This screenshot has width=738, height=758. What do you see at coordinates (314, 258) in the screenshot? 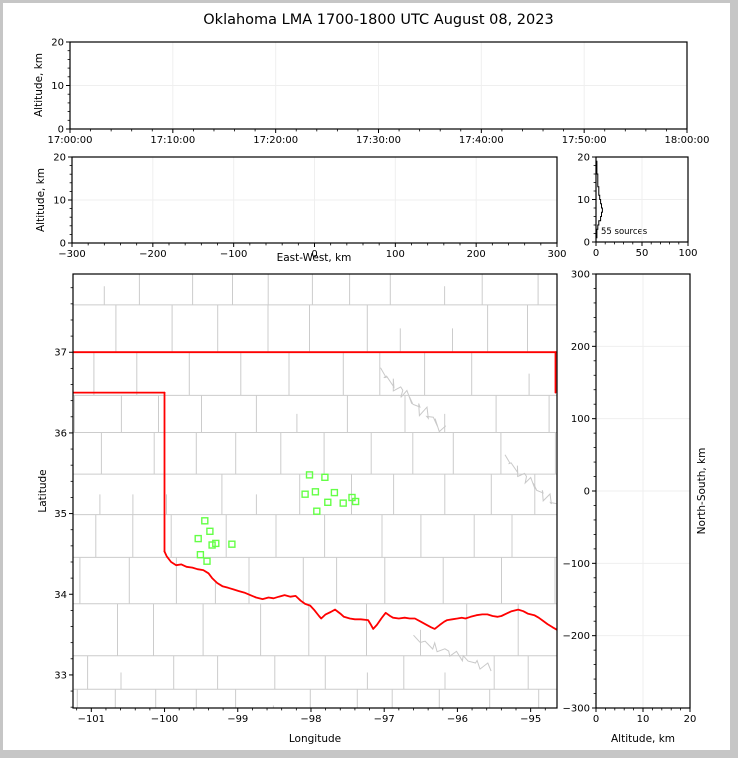
I see `ew-height-xlabel: East-West, km` at bounding box center [314, 258].